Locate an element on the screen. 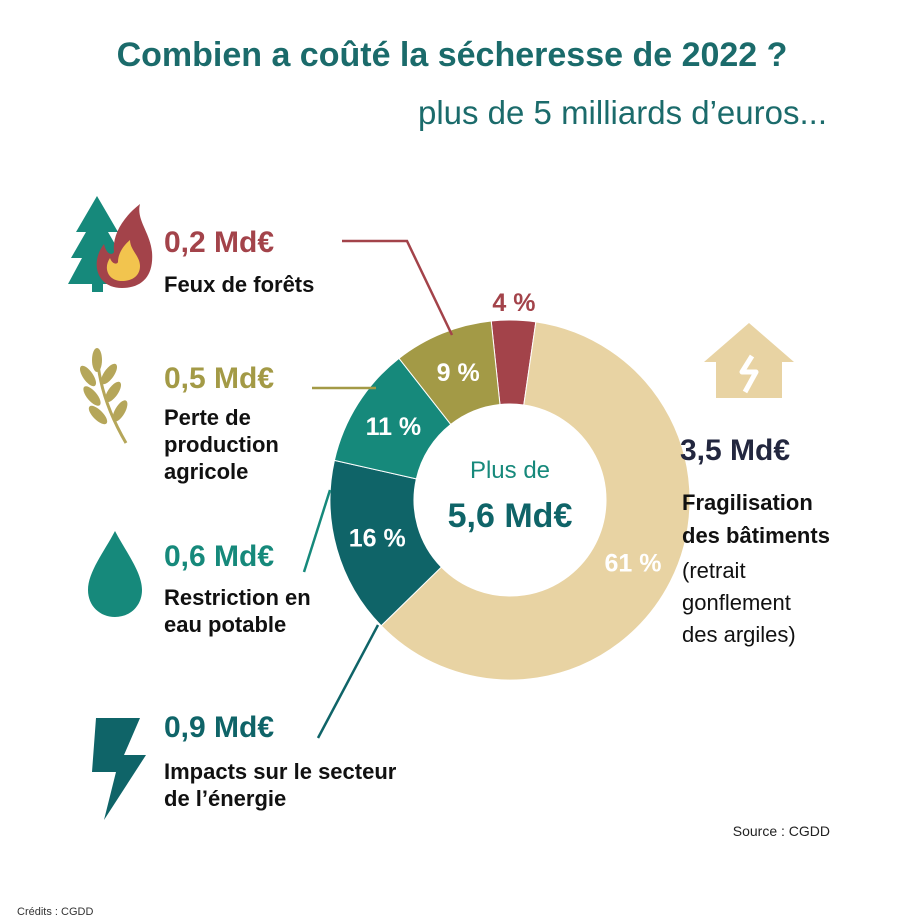 This screenshot has height=923, width=904. category-buildings-line1: Fragilisation is located at coordinates (747, 502).